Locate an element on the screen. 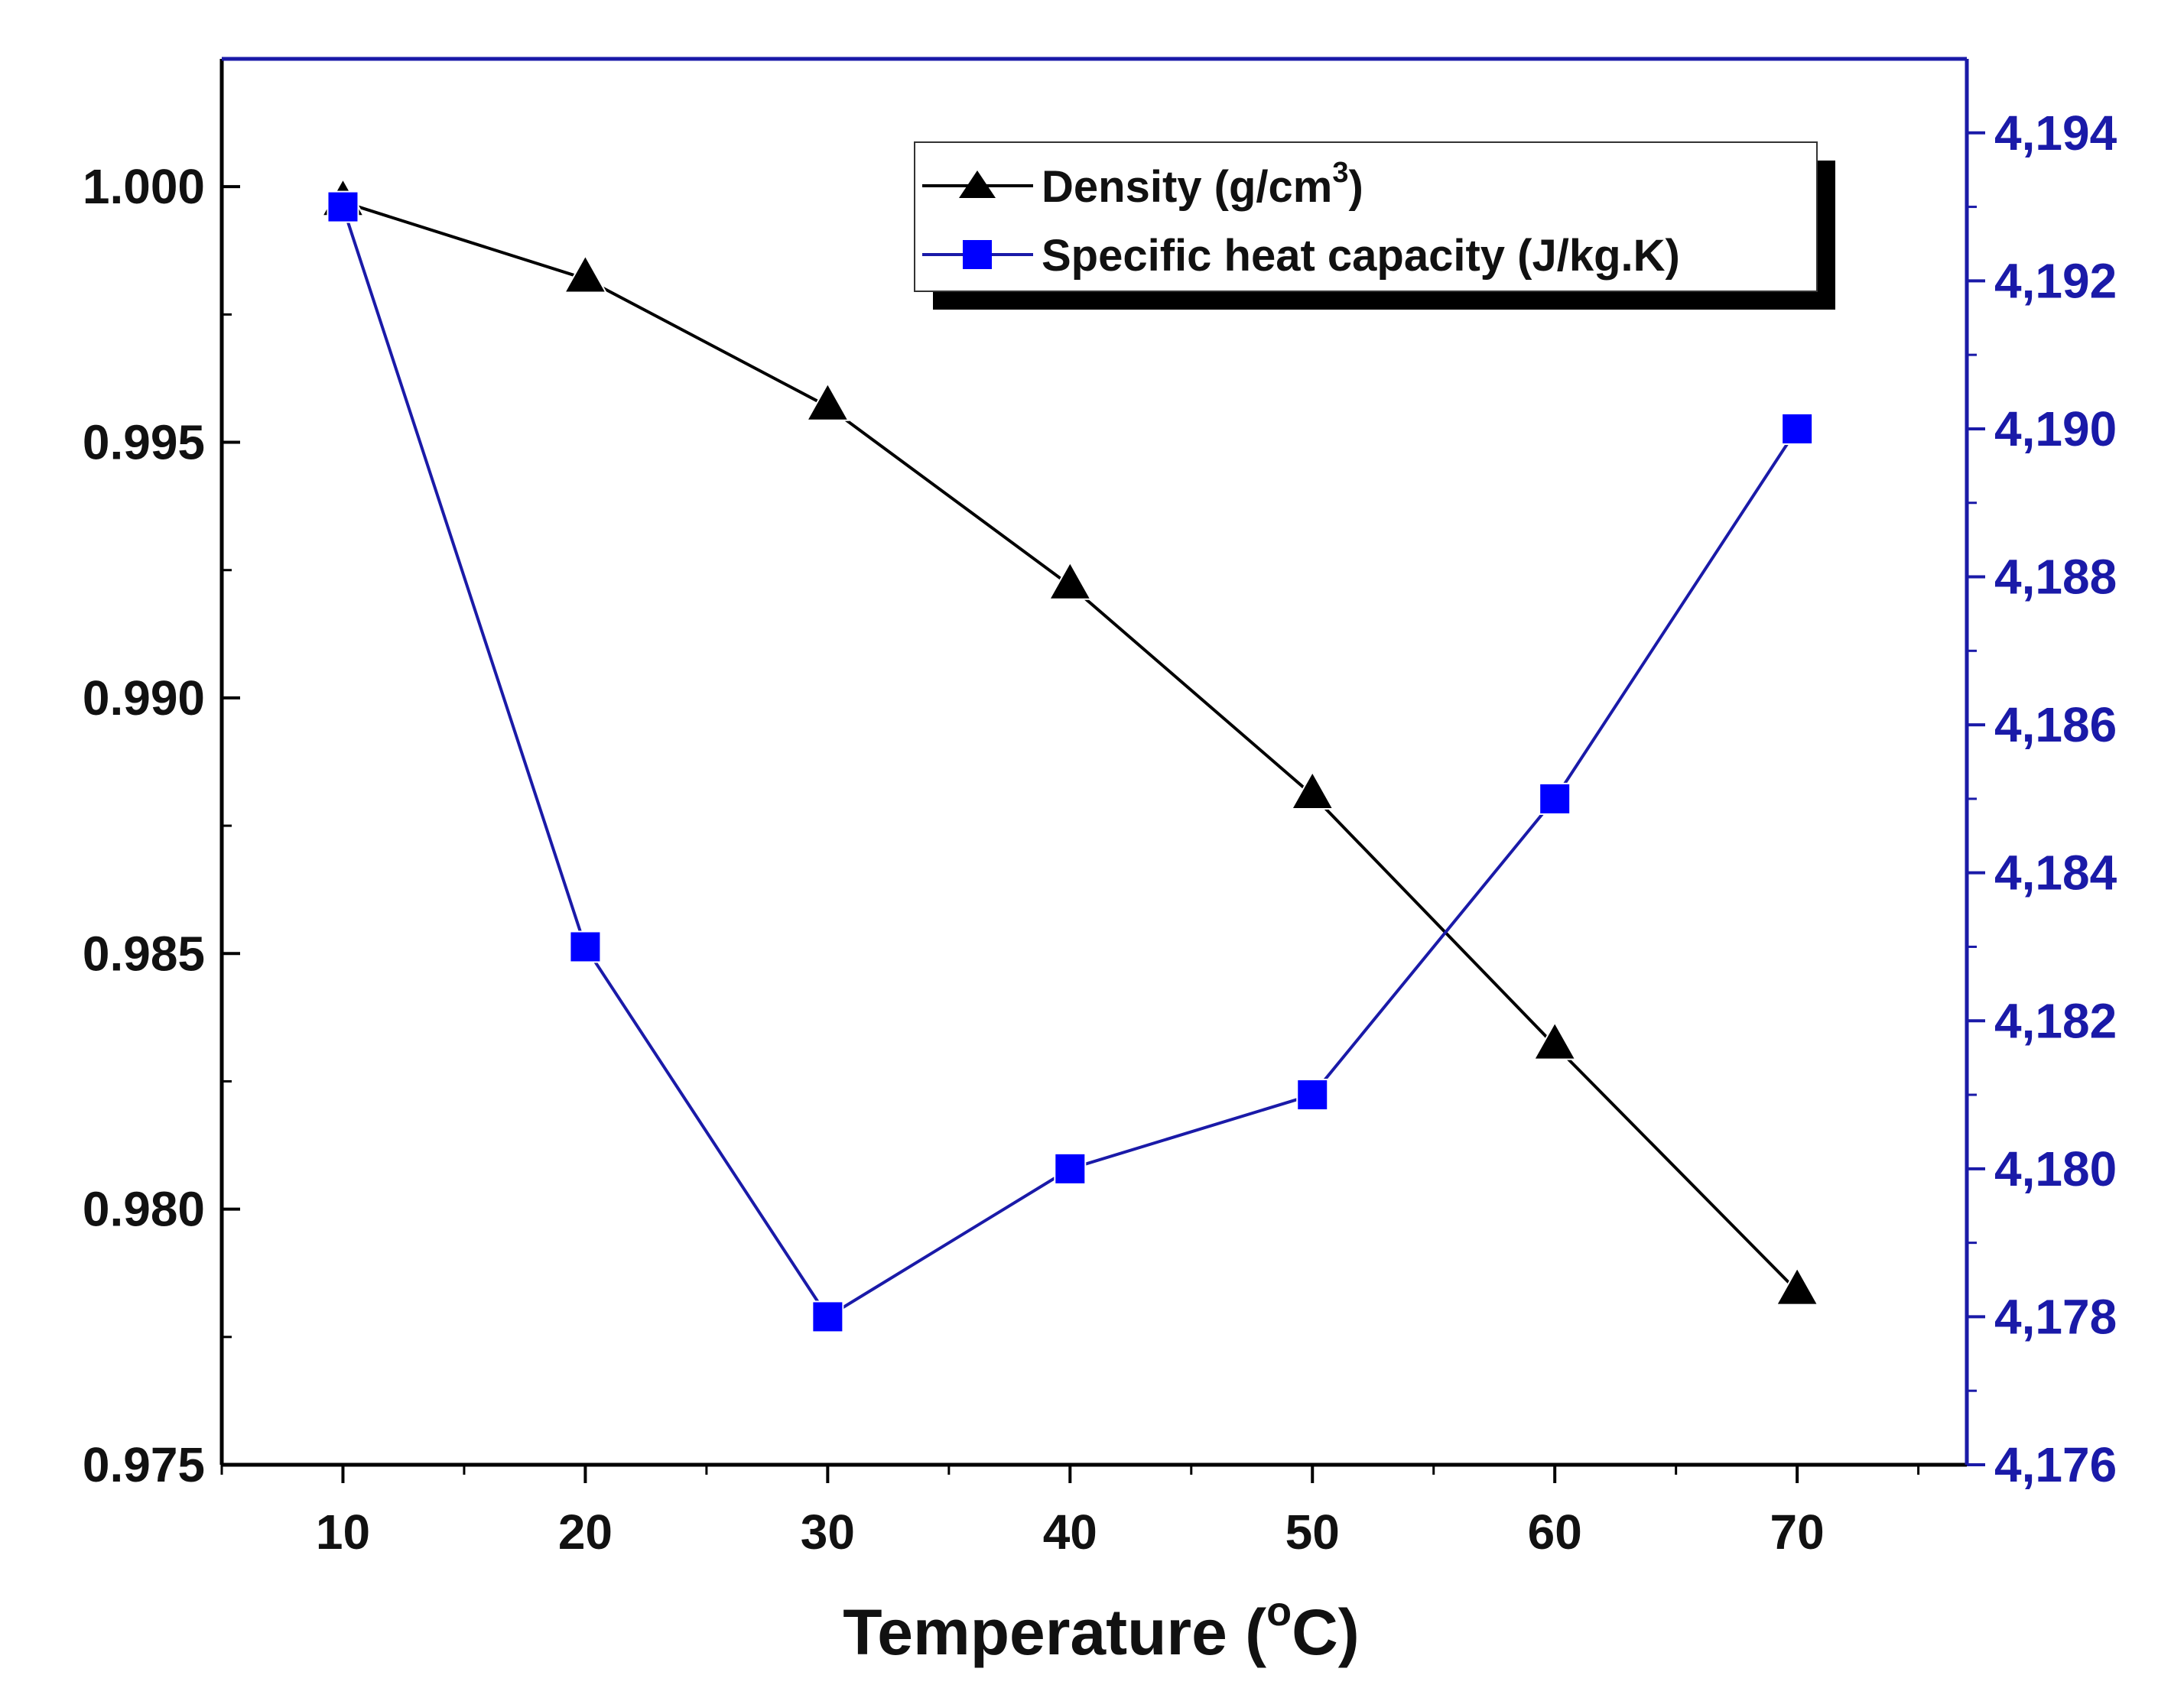  x-tick-label: 40 is located at coordinates (1070, 1532).